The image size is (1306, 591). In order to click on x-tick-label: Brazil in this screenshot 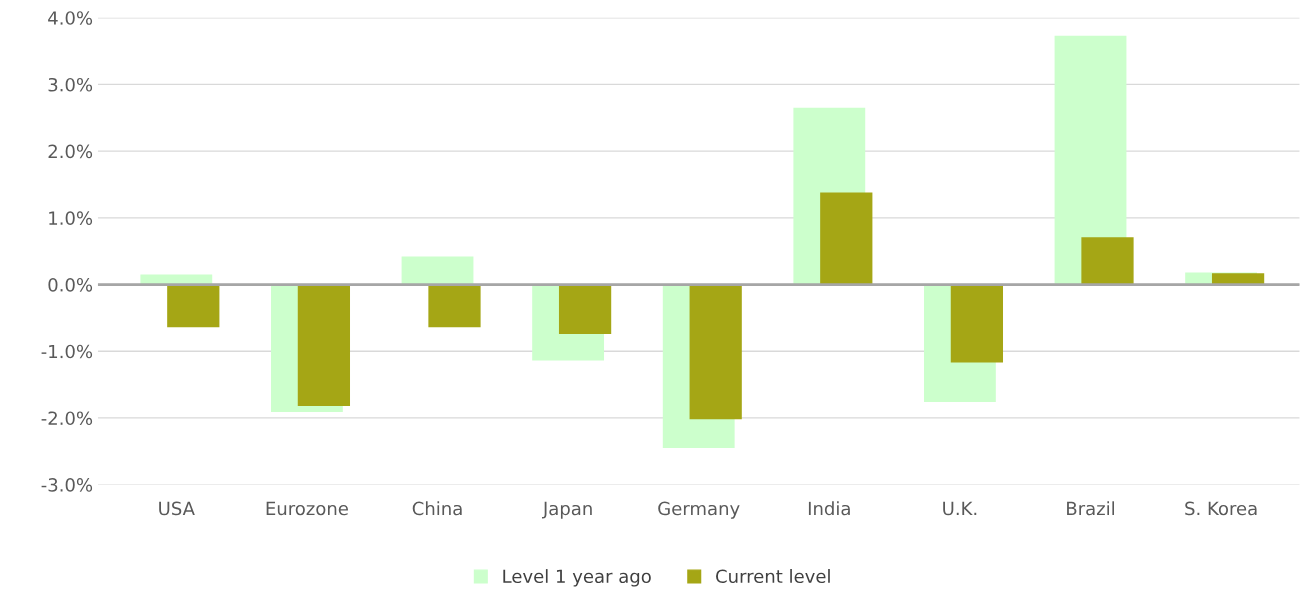, I will do `click(1091, 508)`.